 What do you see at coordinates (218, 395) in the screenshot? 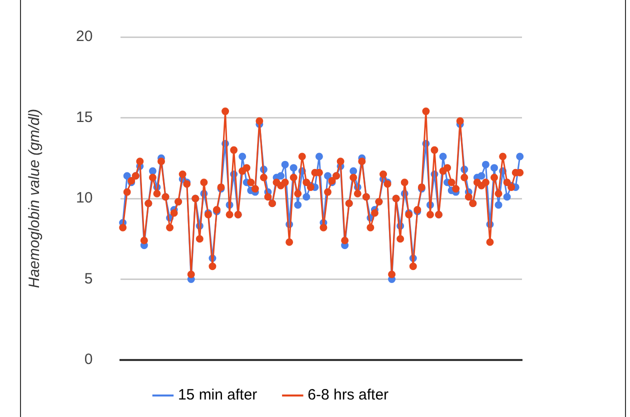
I see `legend-label: 15 min after` at bounding box center [218, 395].